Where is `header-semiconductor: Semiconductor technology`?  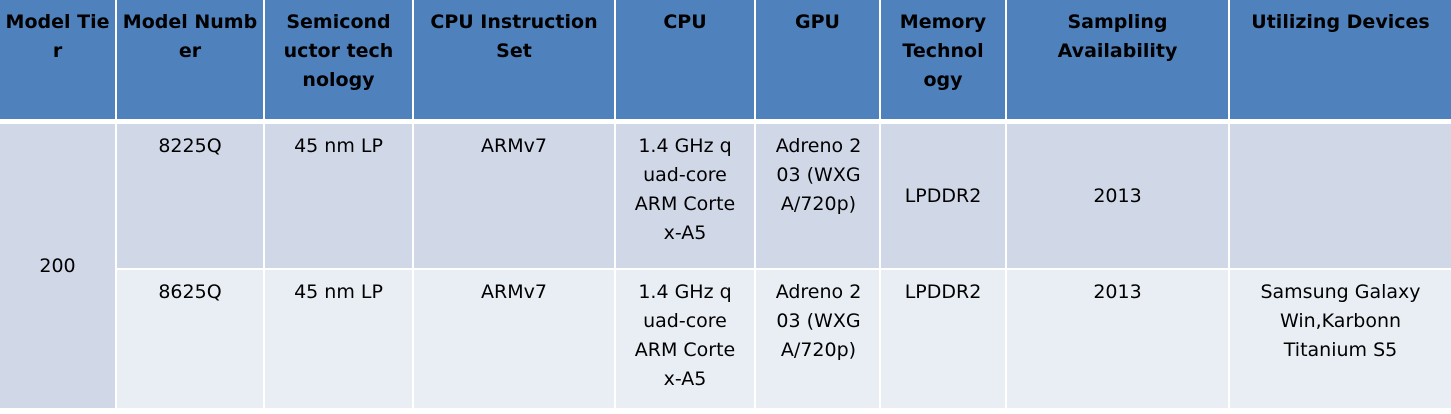
header-semiconductor: Semiconductor technology is located at coordinates (339, 62).